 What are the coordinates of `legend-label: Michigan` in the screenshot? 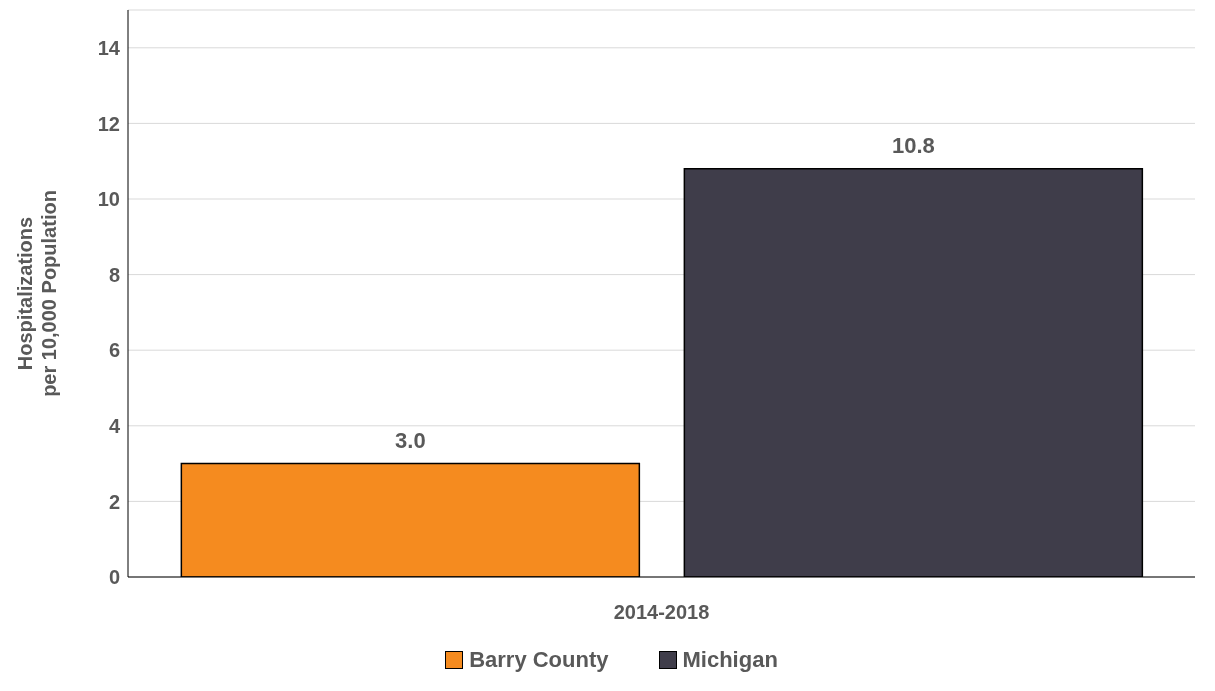 It's located at (729, 660).